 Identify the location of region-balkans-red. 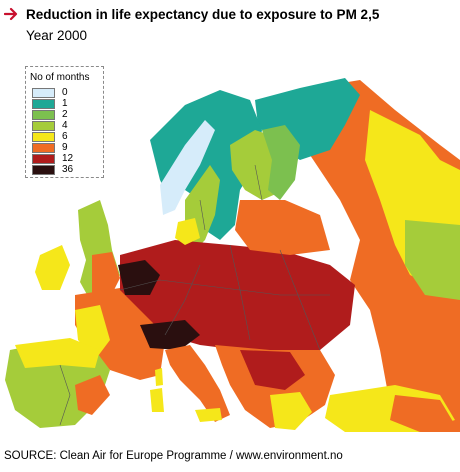
(272, 370).